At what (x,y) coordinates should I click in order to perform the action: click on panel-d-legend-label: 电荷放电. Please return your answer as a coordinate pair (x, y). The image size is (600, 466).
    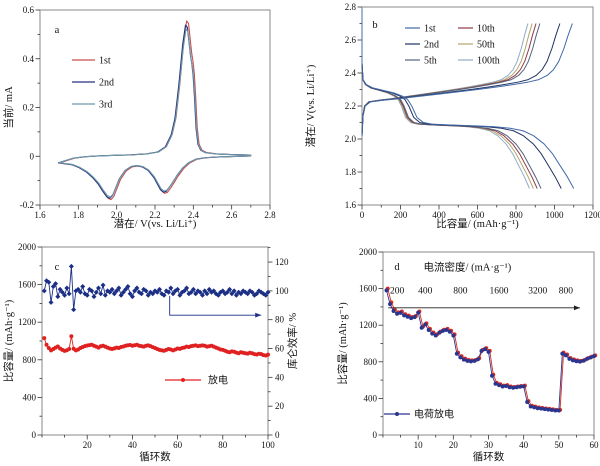
    Looking at the image, I should click on (434, 414).